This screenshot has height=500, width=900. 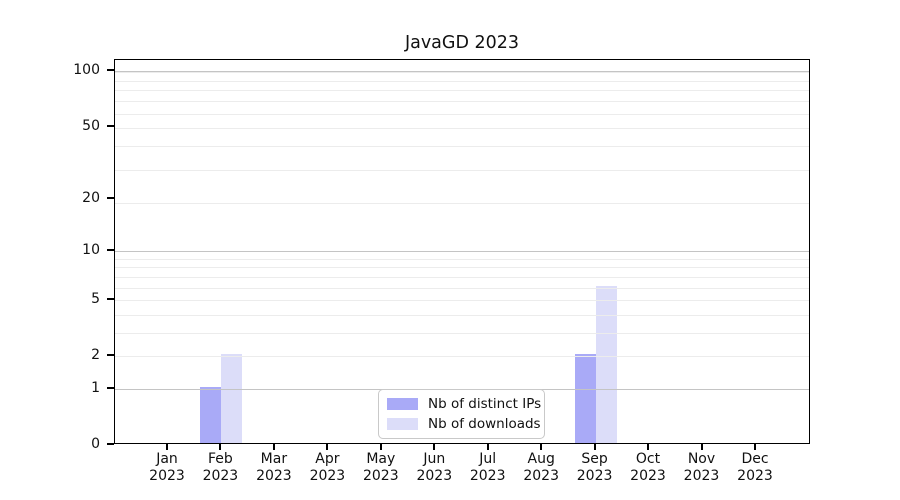 I want to click on x-tick-label: Jun 2023, so click(x=434, y=468).